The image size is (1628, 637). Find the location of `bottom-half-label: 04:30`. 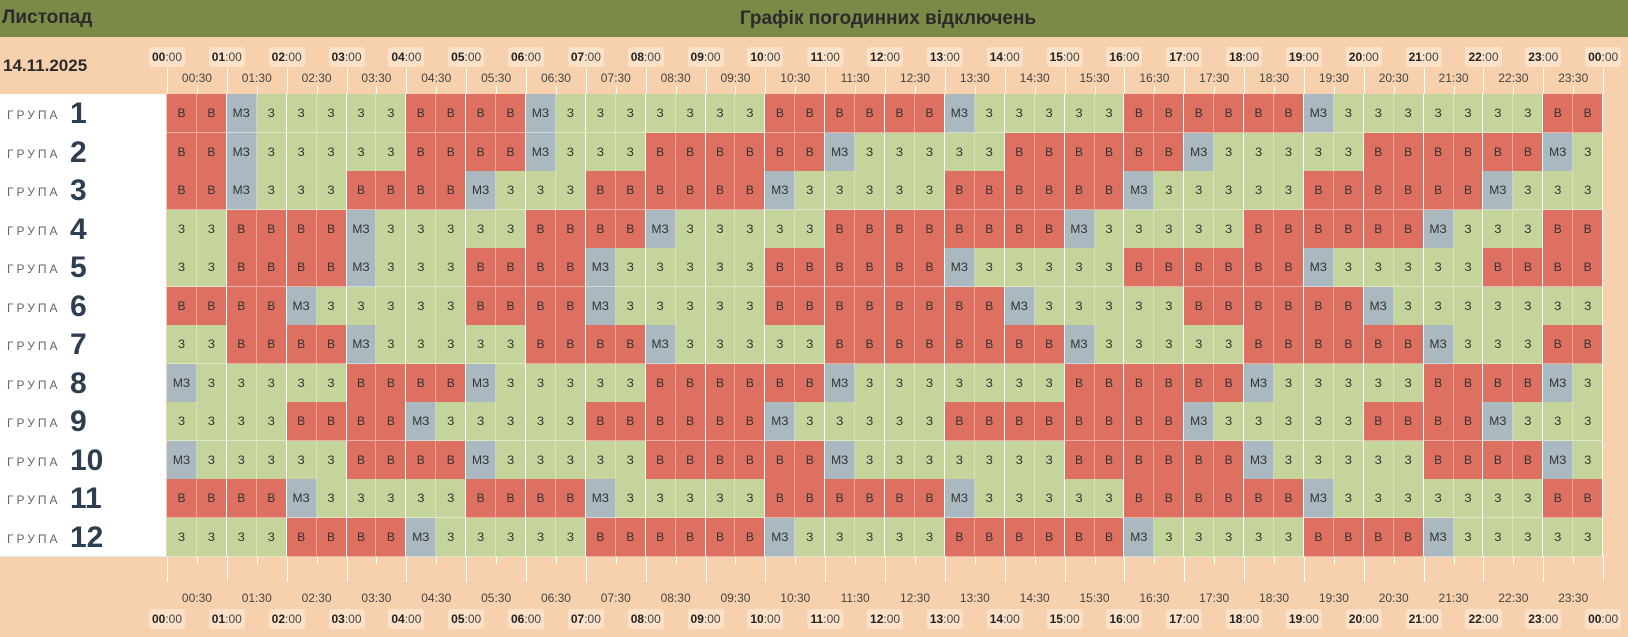

bottom-half-label: 04:30 is located at coordinates (436, 598).